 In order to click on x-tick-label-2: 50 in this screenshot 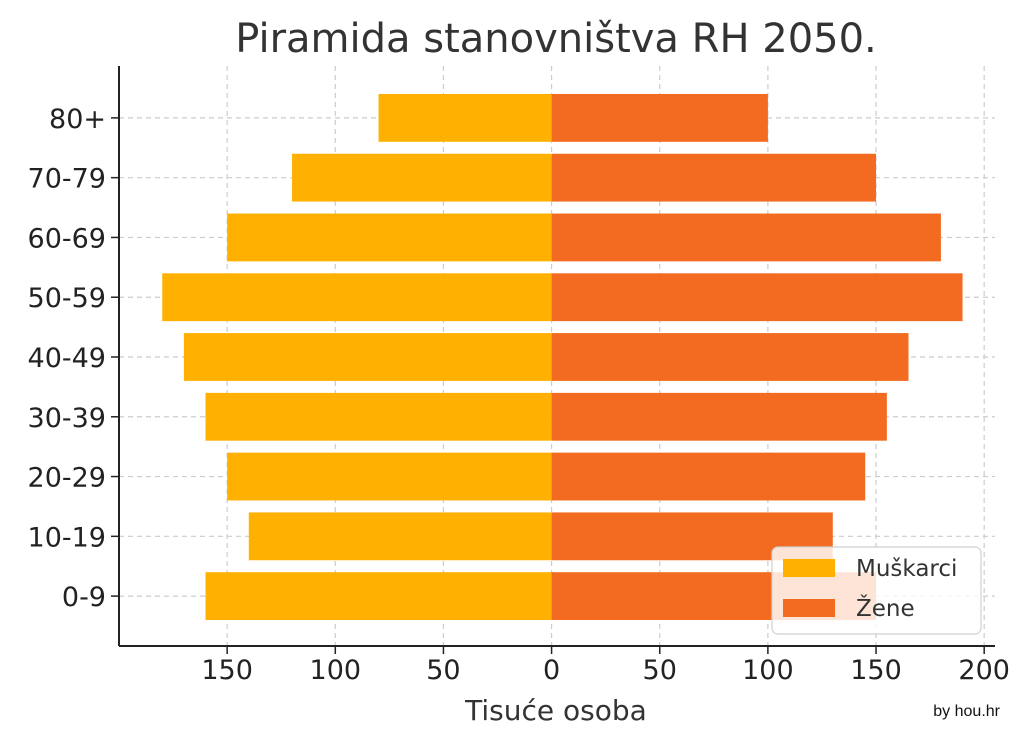, I will do `click(443, 670)`.